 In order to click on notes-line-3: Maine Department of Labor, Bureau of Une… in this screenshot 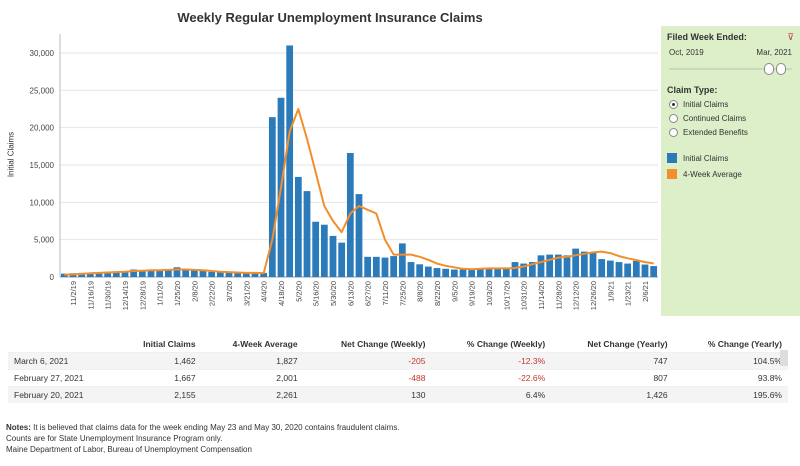, I will do `click(129, 449)`.